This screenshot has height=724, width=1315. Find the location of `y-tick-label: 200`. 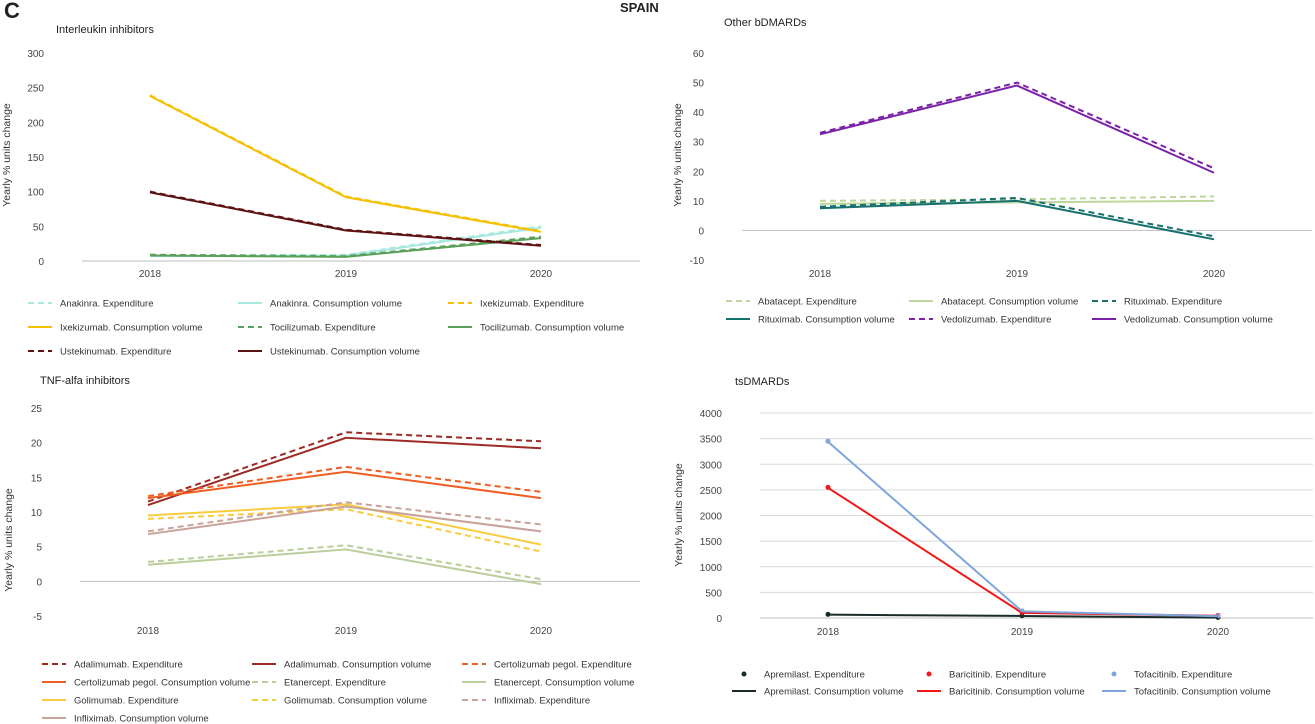

y-tick-label: 200 is located at coordinates (35, 123).